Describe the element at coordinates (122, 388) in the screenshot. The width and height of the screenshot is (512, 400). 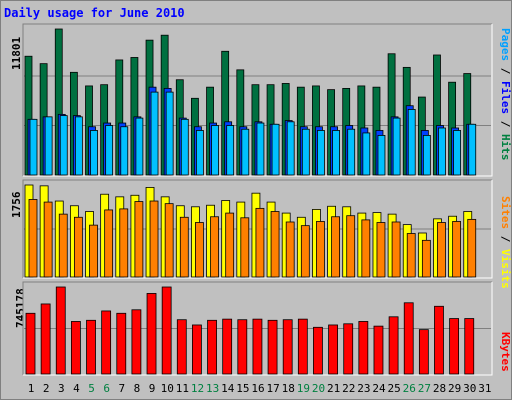
I see `day-label-7: 7` at that location.